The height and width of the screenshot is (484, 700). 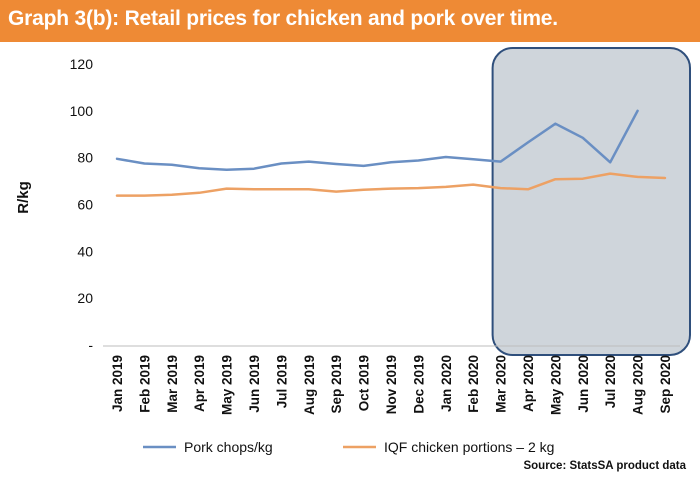 I want to click on x-tick-label: May 2020, so click(x=555, y=385).